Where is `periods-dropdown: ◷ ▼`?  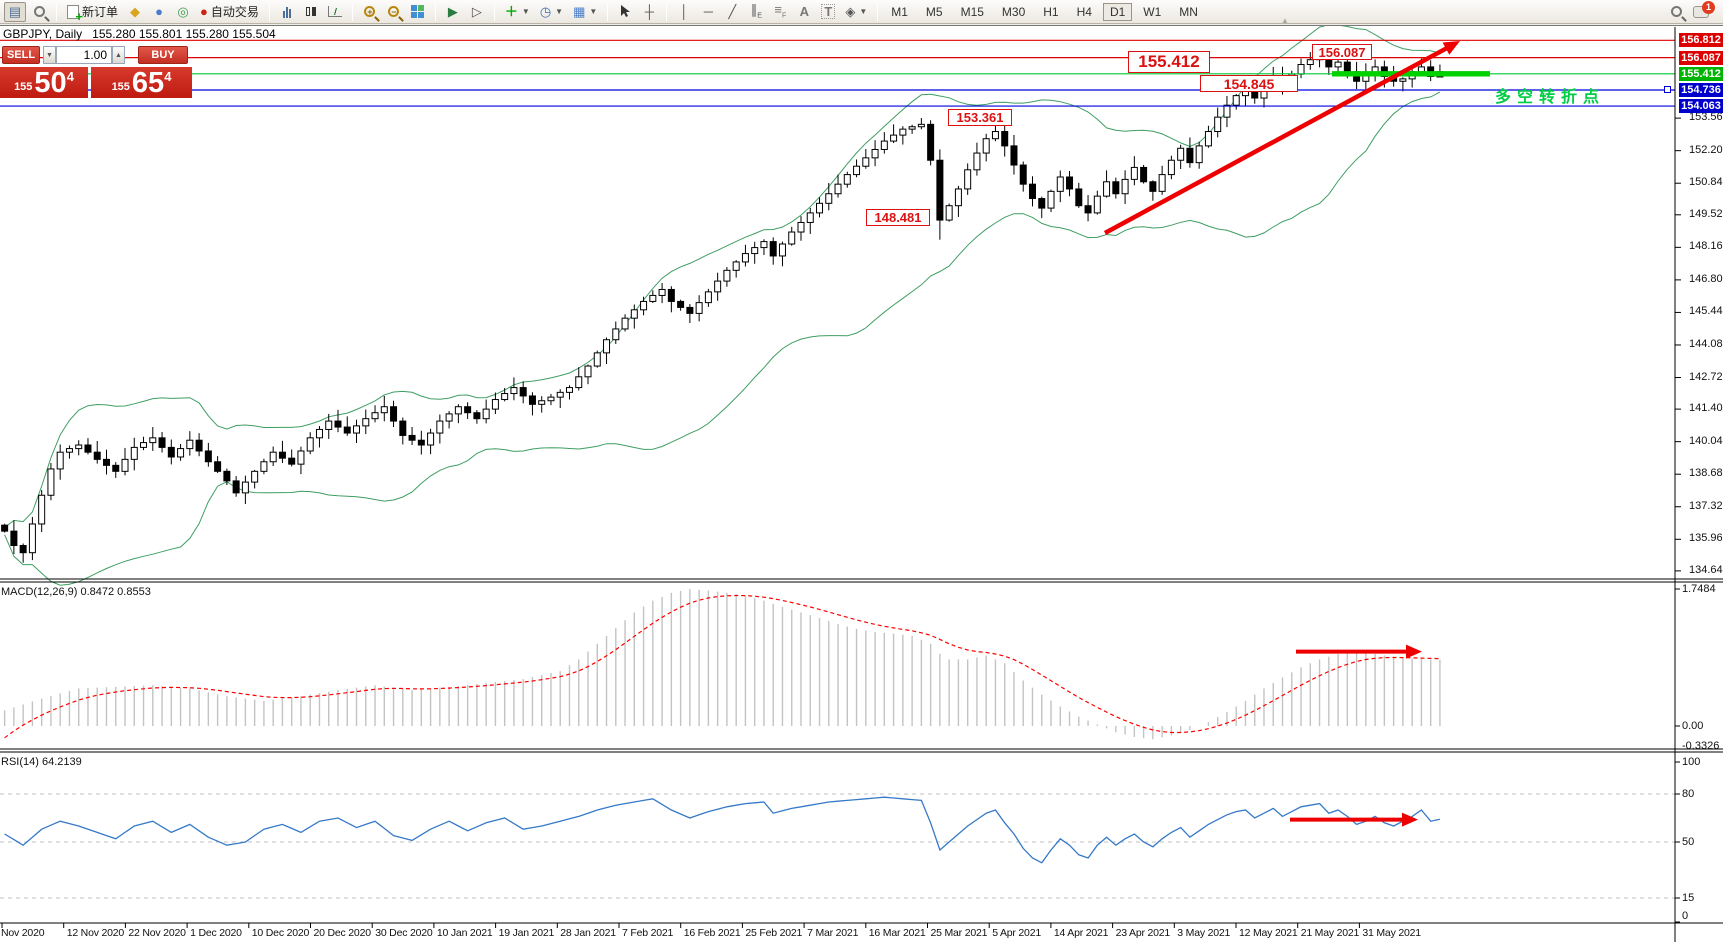
periods-dropdown: ◷ ▼ is located at coordinates (551, 12).